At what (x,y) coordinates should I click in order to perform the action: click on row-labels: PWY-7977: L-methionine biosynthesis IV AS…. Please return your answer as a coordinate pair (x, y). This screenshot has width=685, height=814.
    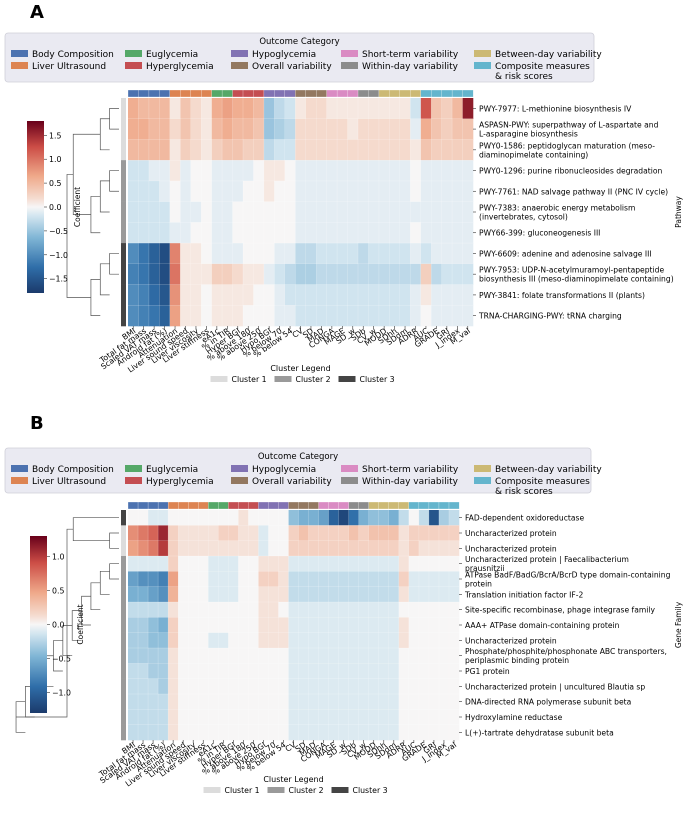
    Looking at the image, I should click on (573, 212).